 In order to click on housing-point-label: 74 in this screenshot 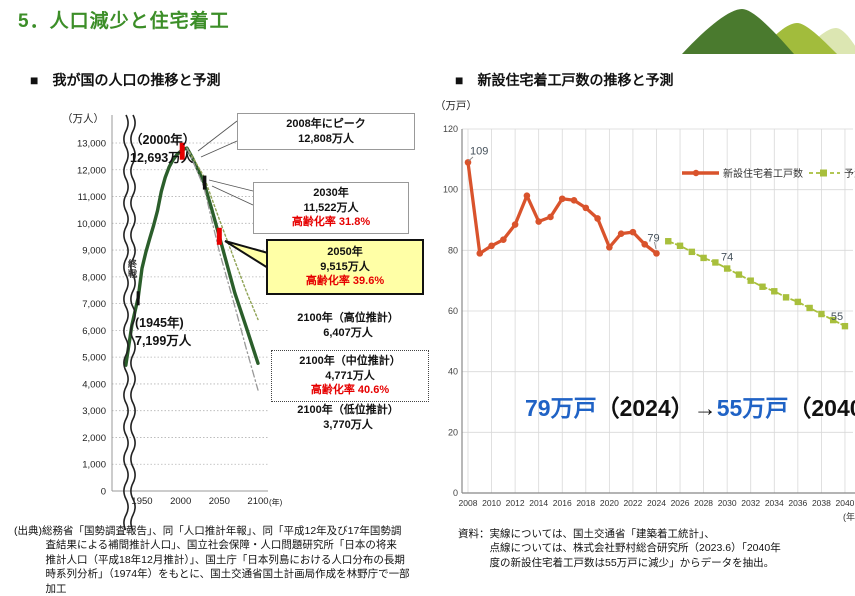, I will do `click(727, 258)`.